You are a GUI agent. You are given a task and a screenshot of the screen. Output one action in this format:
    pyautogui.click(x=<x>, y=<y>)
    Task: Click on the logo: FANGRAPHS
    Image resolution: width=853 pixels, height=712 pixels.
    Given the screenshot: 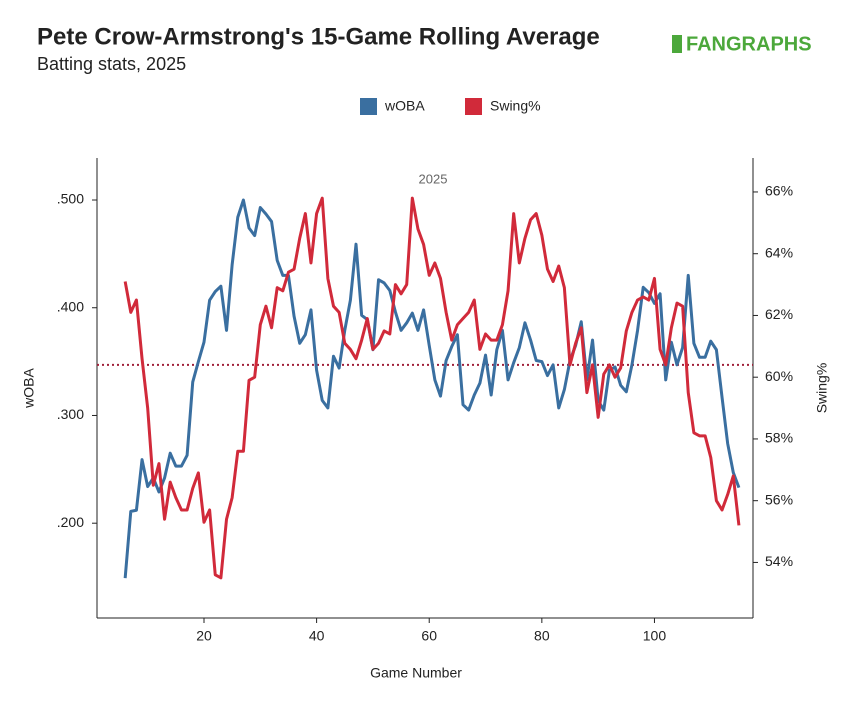 What is the action you would take?
    pyautogui.click(x=749, y=44)
    